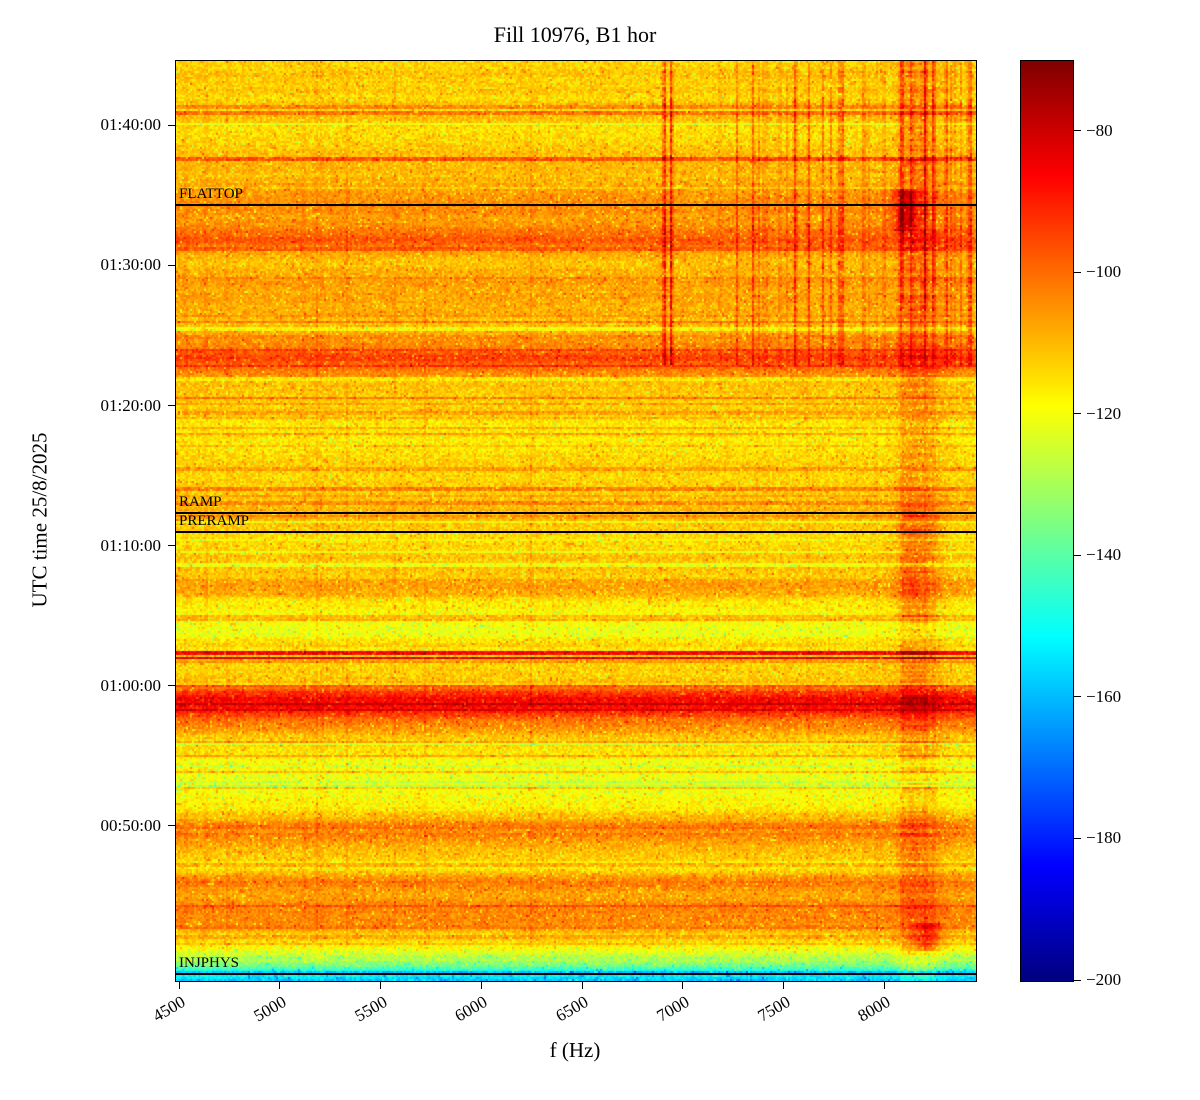 Image resolution: width=1200 pixels, height=1100 pixels. Describe the element at coordinates (371, 1009) in the screenshot. I see `x-tick-label: 5500` at that location.